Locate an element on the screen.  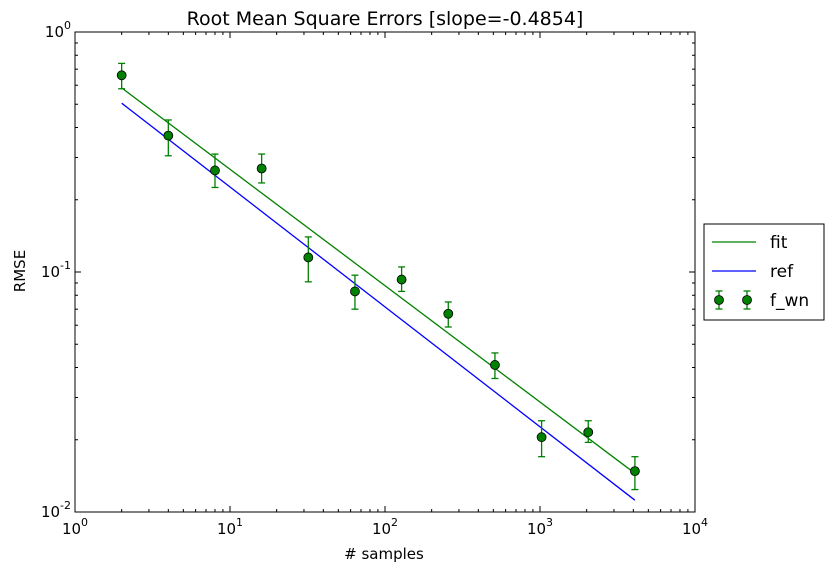
x-tick-label: 10¹ is located at coordinates (230, 527).